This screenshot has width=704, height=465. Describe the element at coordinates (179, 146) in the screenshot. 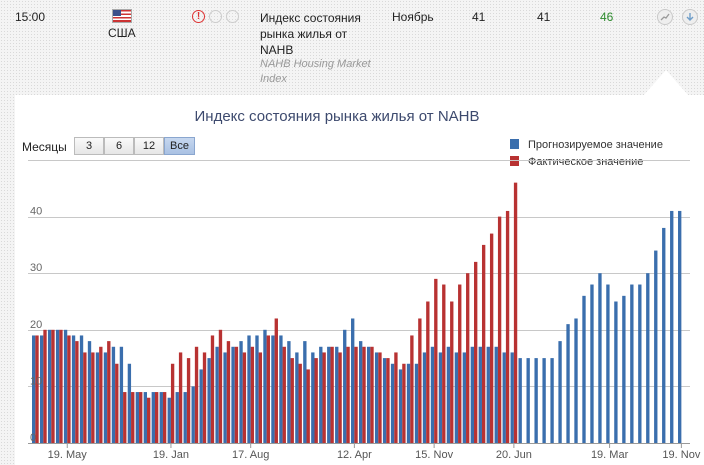

I see `range-button-all: Все` at that location.